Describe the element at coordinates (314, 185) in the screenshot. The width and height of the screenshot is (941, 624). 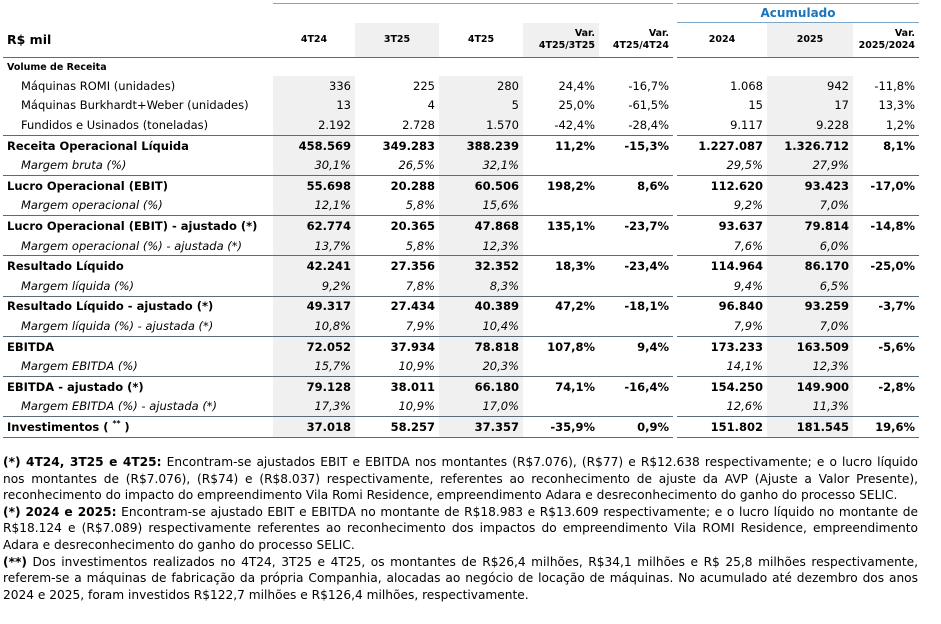
I see `table-cell: 55.698` at that location.